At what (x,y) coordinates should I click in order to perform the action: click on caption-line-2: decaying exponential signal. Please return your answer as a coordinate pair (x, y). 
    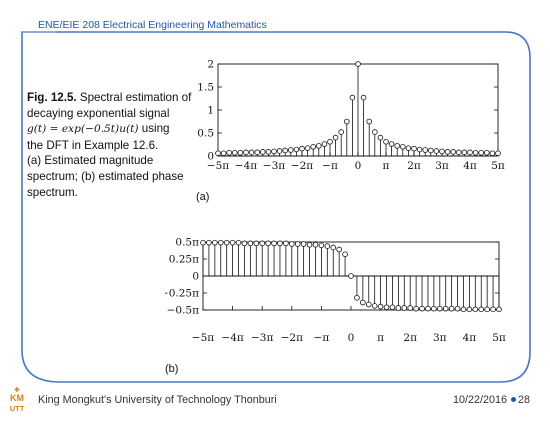
    Looking at the image, I should click on (98, 113).